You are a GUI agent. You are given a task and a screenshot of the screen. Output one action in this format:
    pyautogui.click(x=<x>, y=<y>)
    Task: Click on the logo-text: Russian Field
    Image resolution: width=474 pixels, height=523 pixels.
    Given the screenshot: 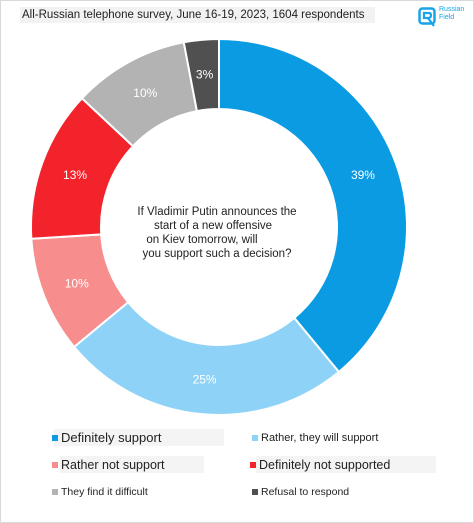 What is the action you would take?
    pyautogui.click(x=452, y=13)
    